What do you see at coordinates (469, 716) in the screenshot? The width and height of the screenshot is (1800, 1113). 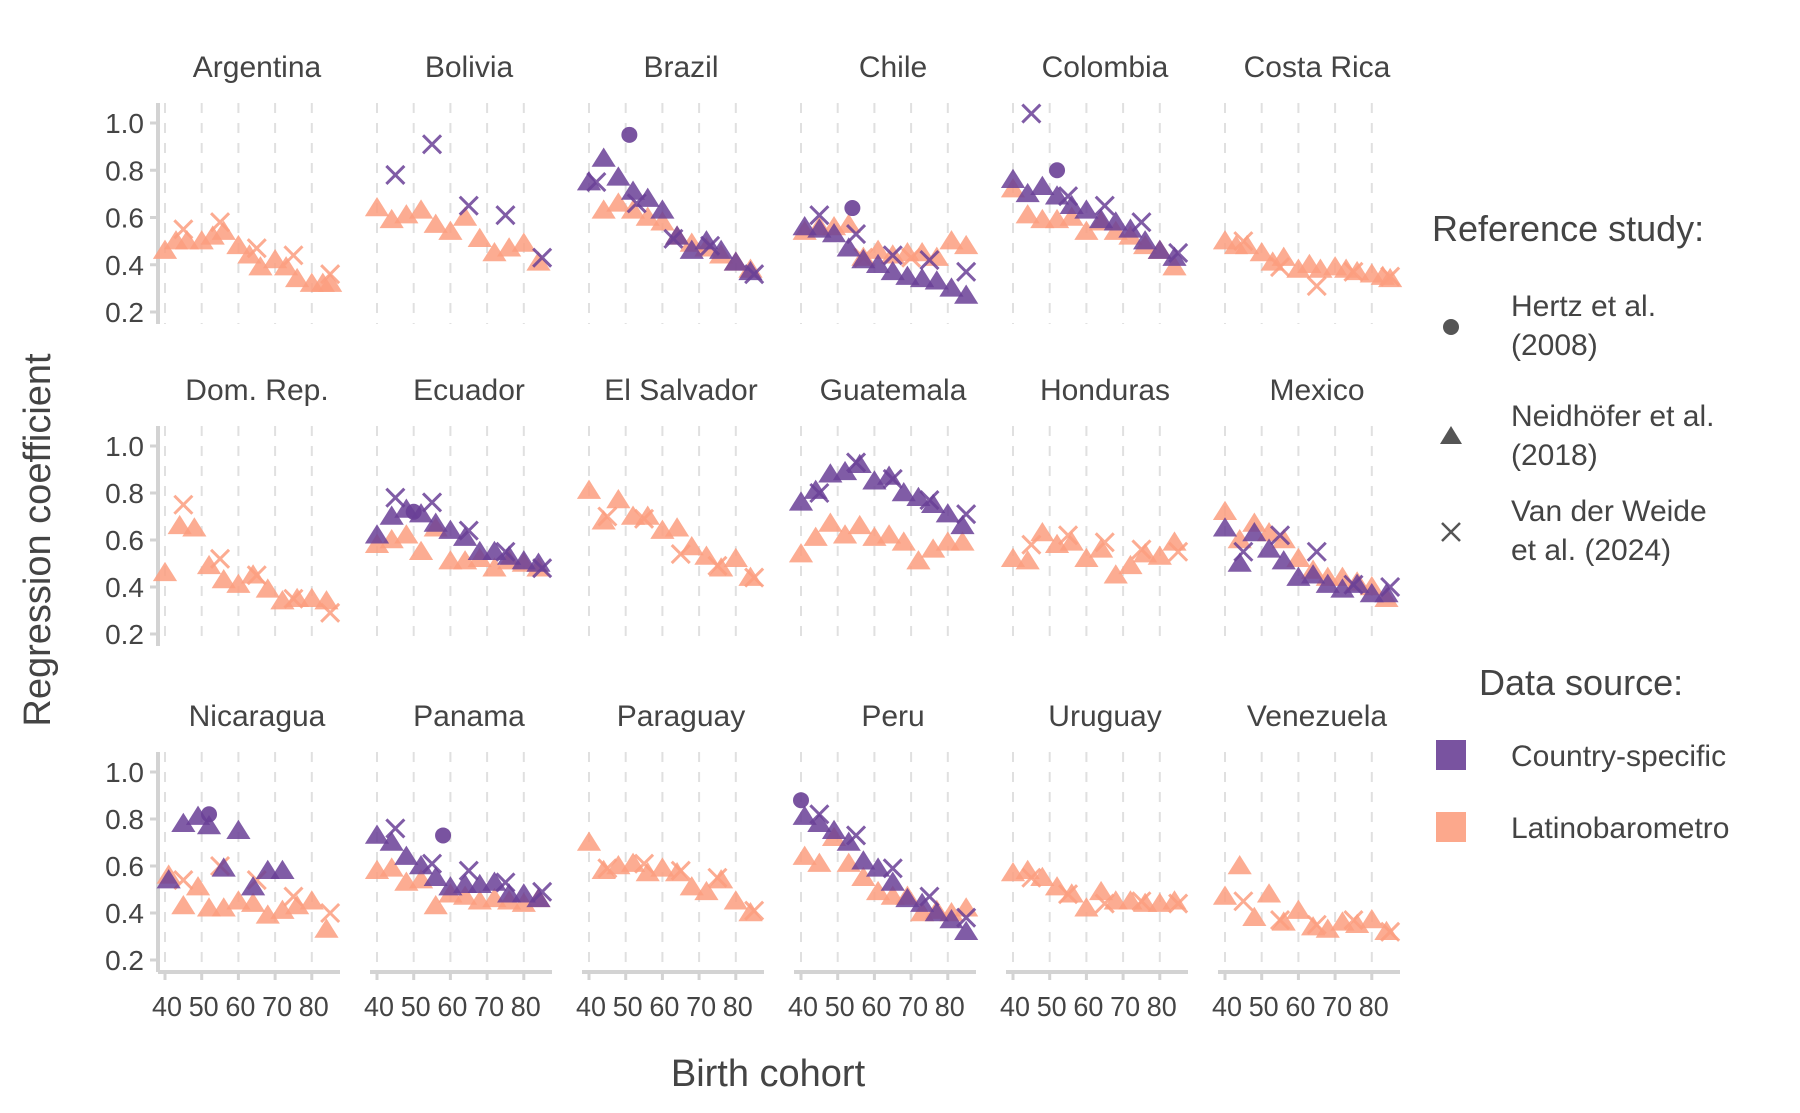 I see `panel-title: Panama` at bounding box center [469, 716].